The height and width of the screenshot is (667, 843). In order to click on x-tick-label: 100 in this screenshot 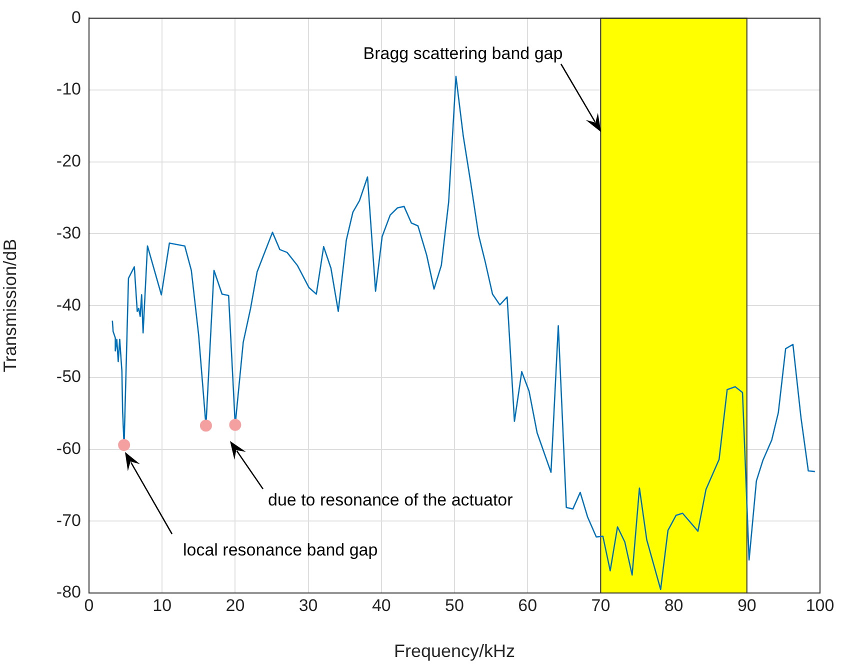, I will do `click(820, 605)`.